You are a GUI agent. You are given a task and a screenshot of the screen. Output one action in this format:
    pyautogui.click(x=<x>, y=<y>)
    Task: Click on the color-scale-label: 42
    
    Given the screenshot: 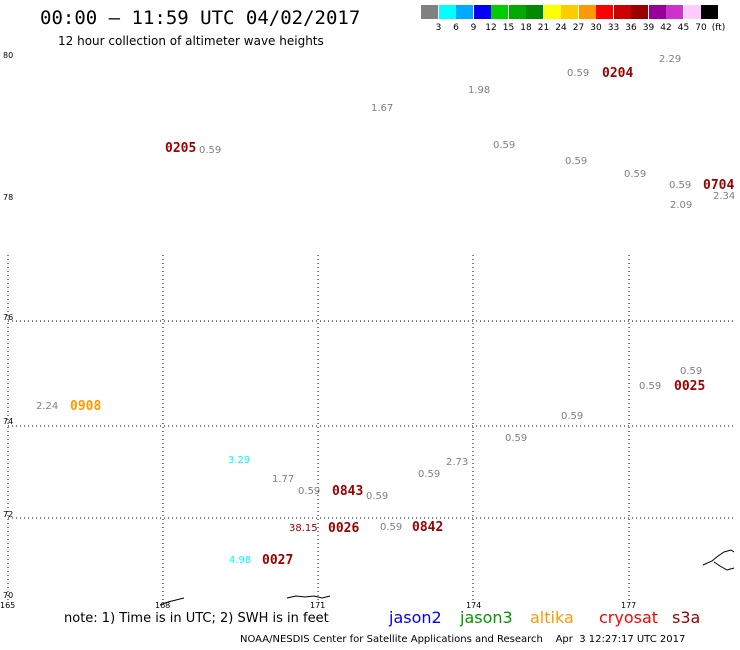 What is the action you would take?
    pyautogui.click(x=666, y=28)
    